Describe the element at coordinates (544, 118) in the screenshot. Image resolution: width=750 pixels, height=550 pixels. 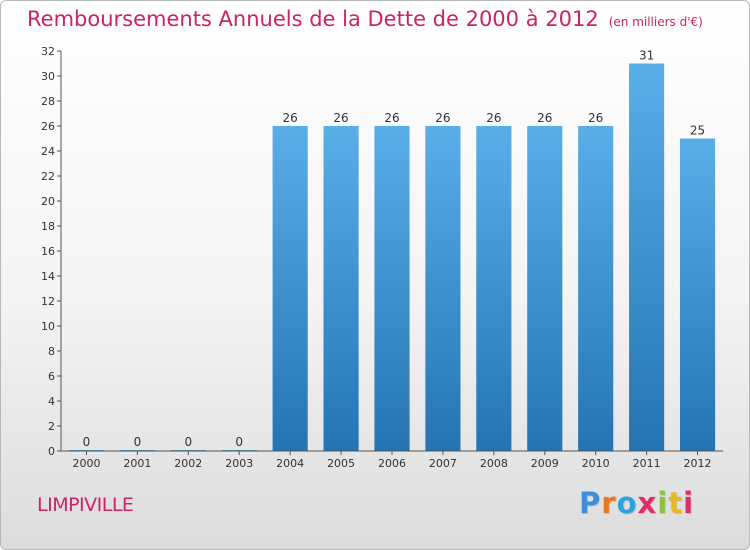
I see `data-label-2009: 26` at that location.